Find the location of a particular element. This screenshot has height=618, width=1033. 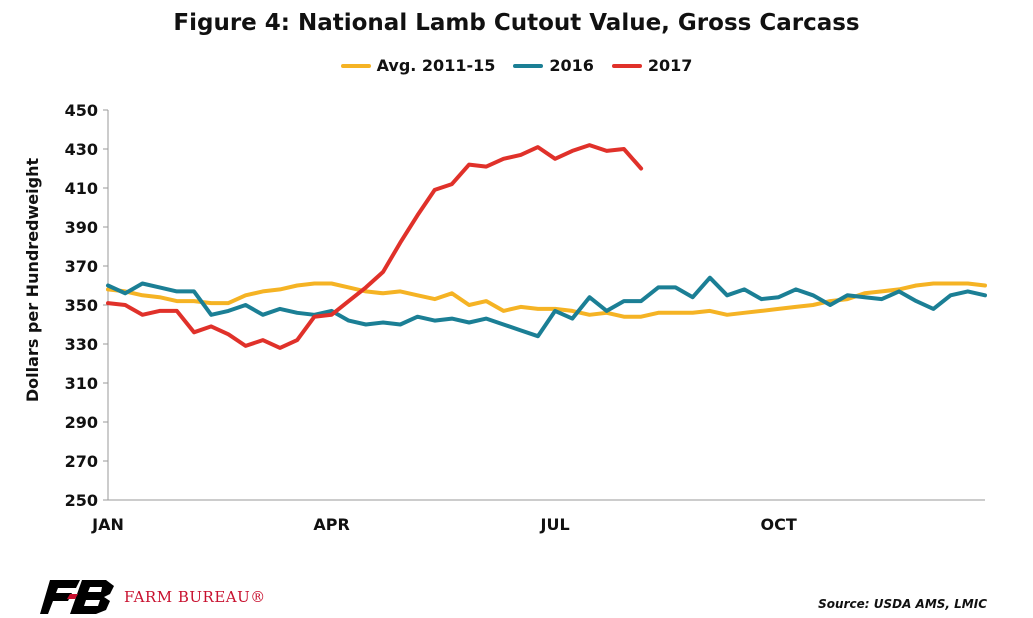

legend-label-2017: 2017 is located at coordinates (670, 65).